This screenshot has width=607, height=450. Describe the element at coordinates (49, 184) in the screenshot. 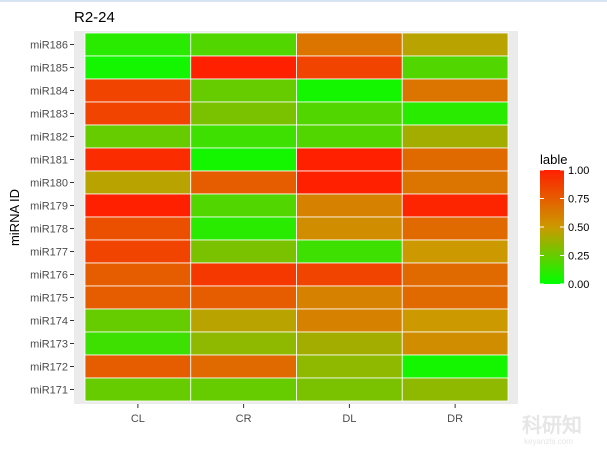

I see `y-tick-label: miR180` at that location.